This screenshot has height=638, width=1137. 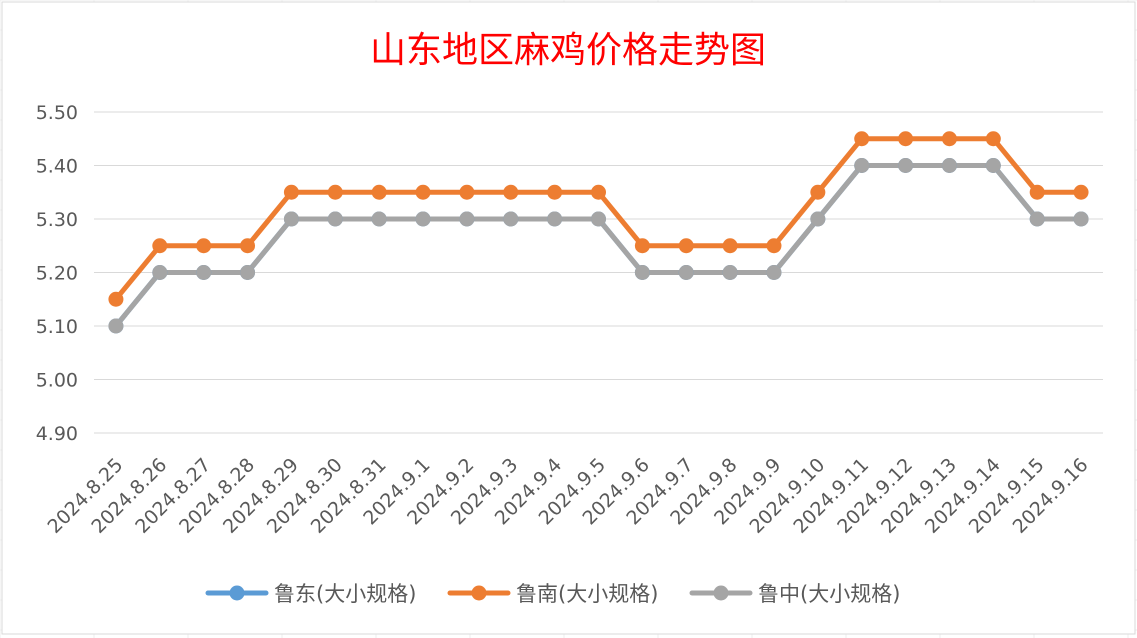 I want to click on y-tick-label: 5.20, so click(x=57, y=274).